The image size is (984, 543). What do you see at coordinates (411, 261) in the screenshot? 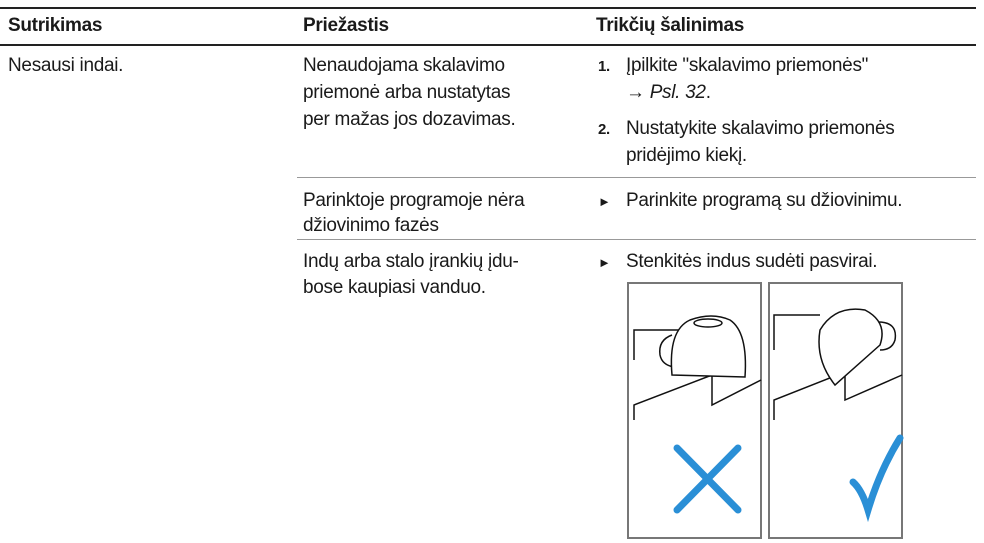
I see `cause: Indų arba stalo įrankių įdu-` at bounding box center [411, 261].